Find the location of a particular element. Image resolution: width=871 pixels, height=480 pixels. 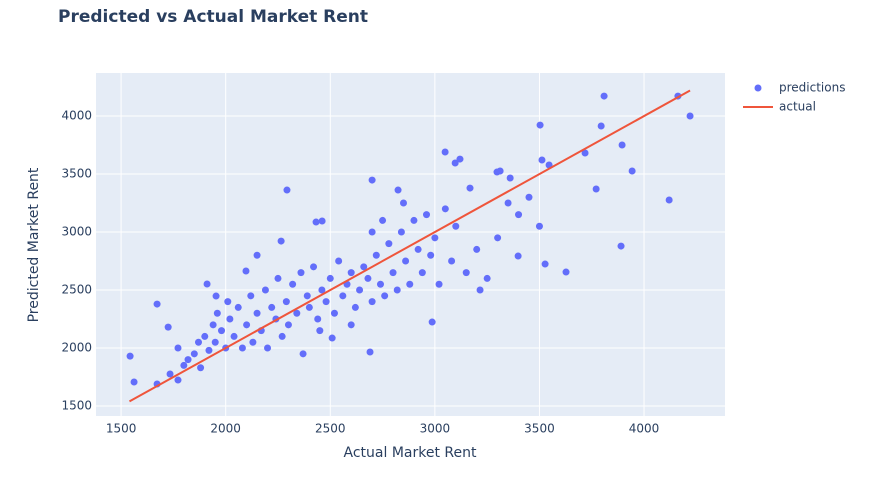

x-axis-title: Actual Market Rent is located at coordinates (410, 453).